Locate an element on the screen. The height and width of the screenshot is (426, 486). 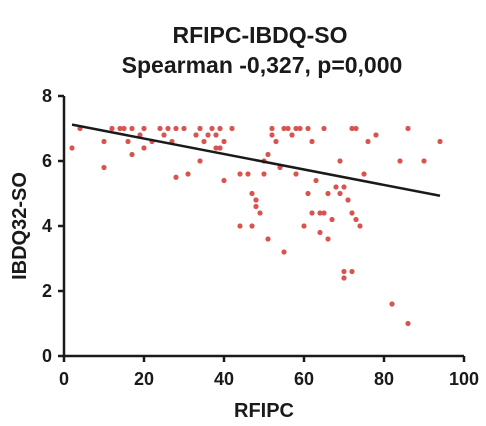
x-tick-label: 80 is located at coordinates (384, 379).